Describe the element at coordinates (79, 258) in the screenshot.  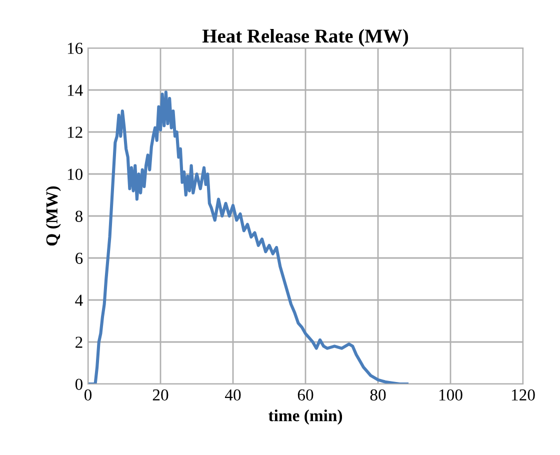
I see `y-tick-label: 6` at that location.